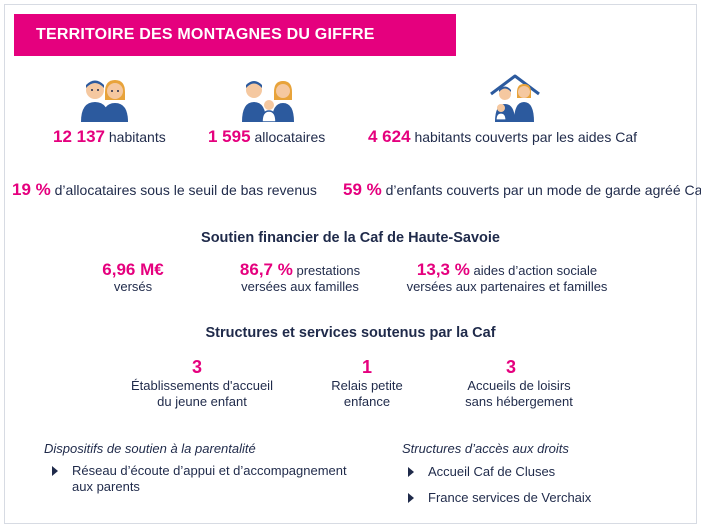  Describe the element at coordinates (389, 136) in the screenshot. I see `stat-value: 4 624` at that location.